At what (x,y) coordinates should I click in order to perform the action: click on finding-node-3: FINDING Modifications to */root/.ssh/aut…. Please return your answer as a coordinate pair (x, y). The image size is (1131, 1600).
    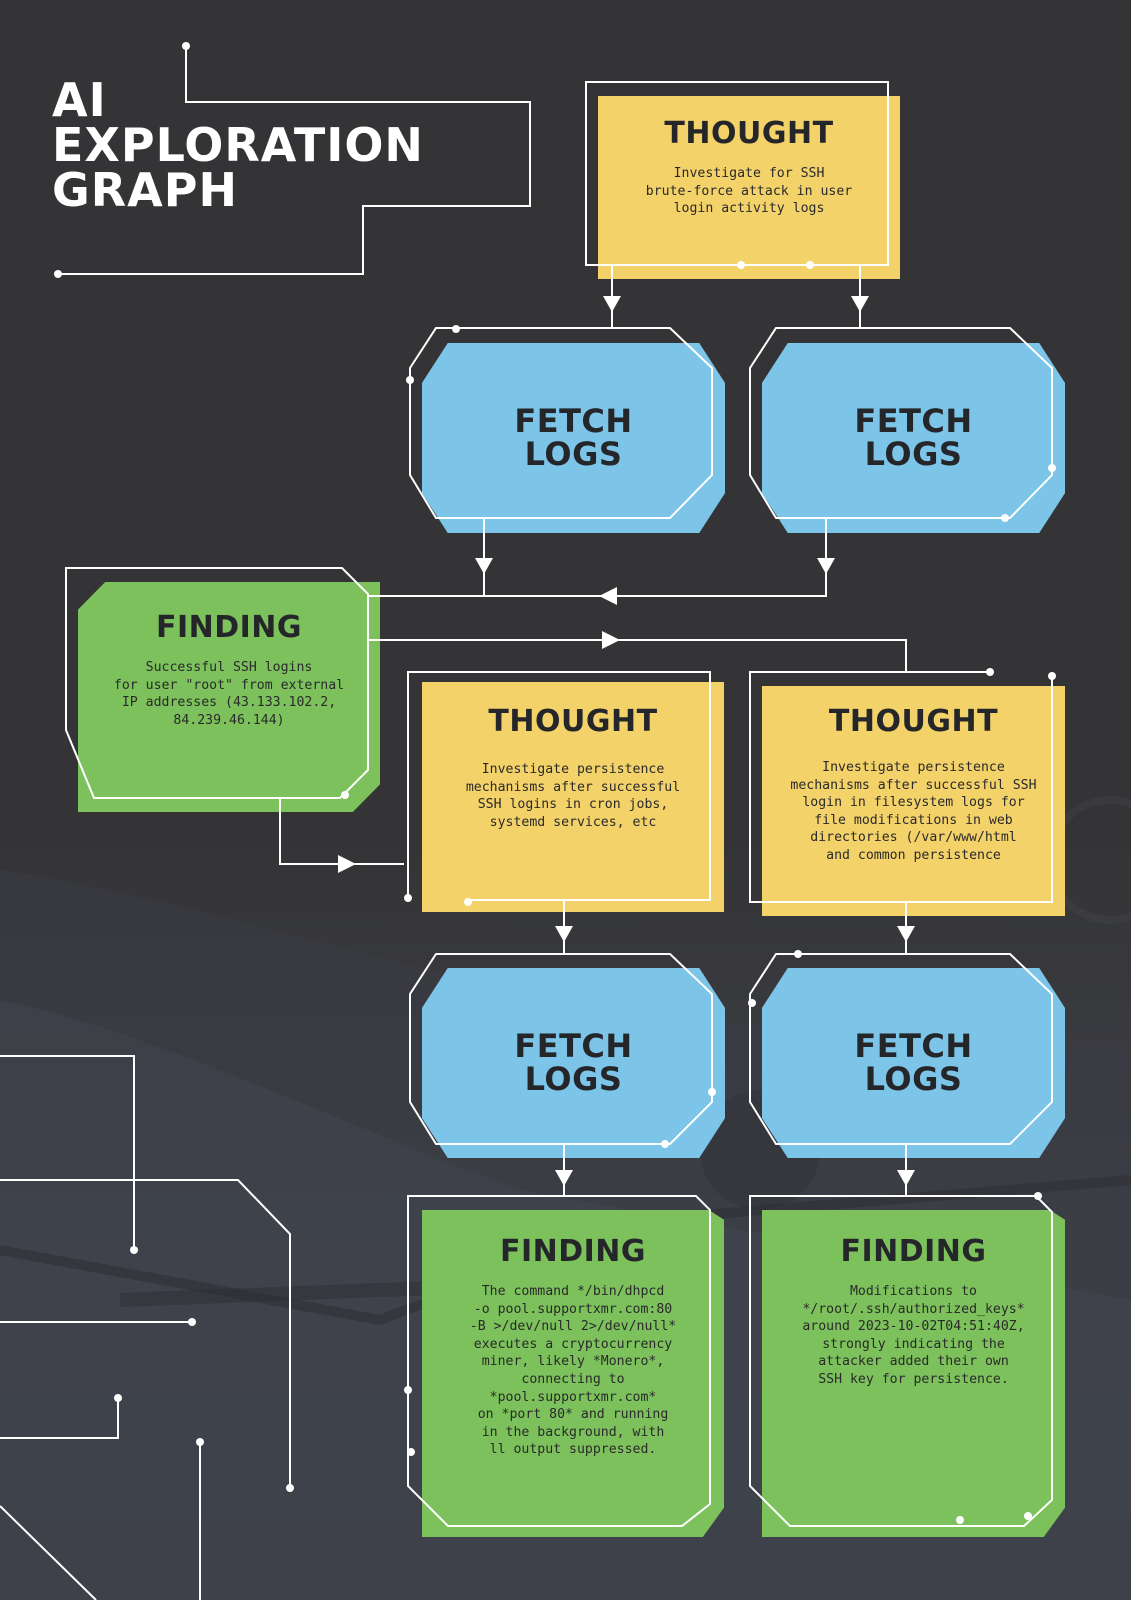
    Looking at the image, I should click on (913, 1373).